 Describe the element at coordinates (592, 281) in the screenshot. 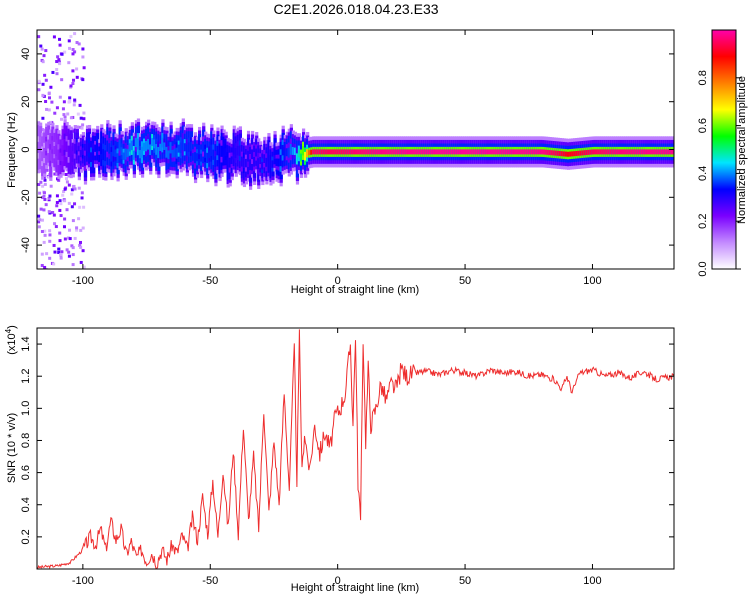

I see `spectrogram-x-tick-label: 100` at that location.